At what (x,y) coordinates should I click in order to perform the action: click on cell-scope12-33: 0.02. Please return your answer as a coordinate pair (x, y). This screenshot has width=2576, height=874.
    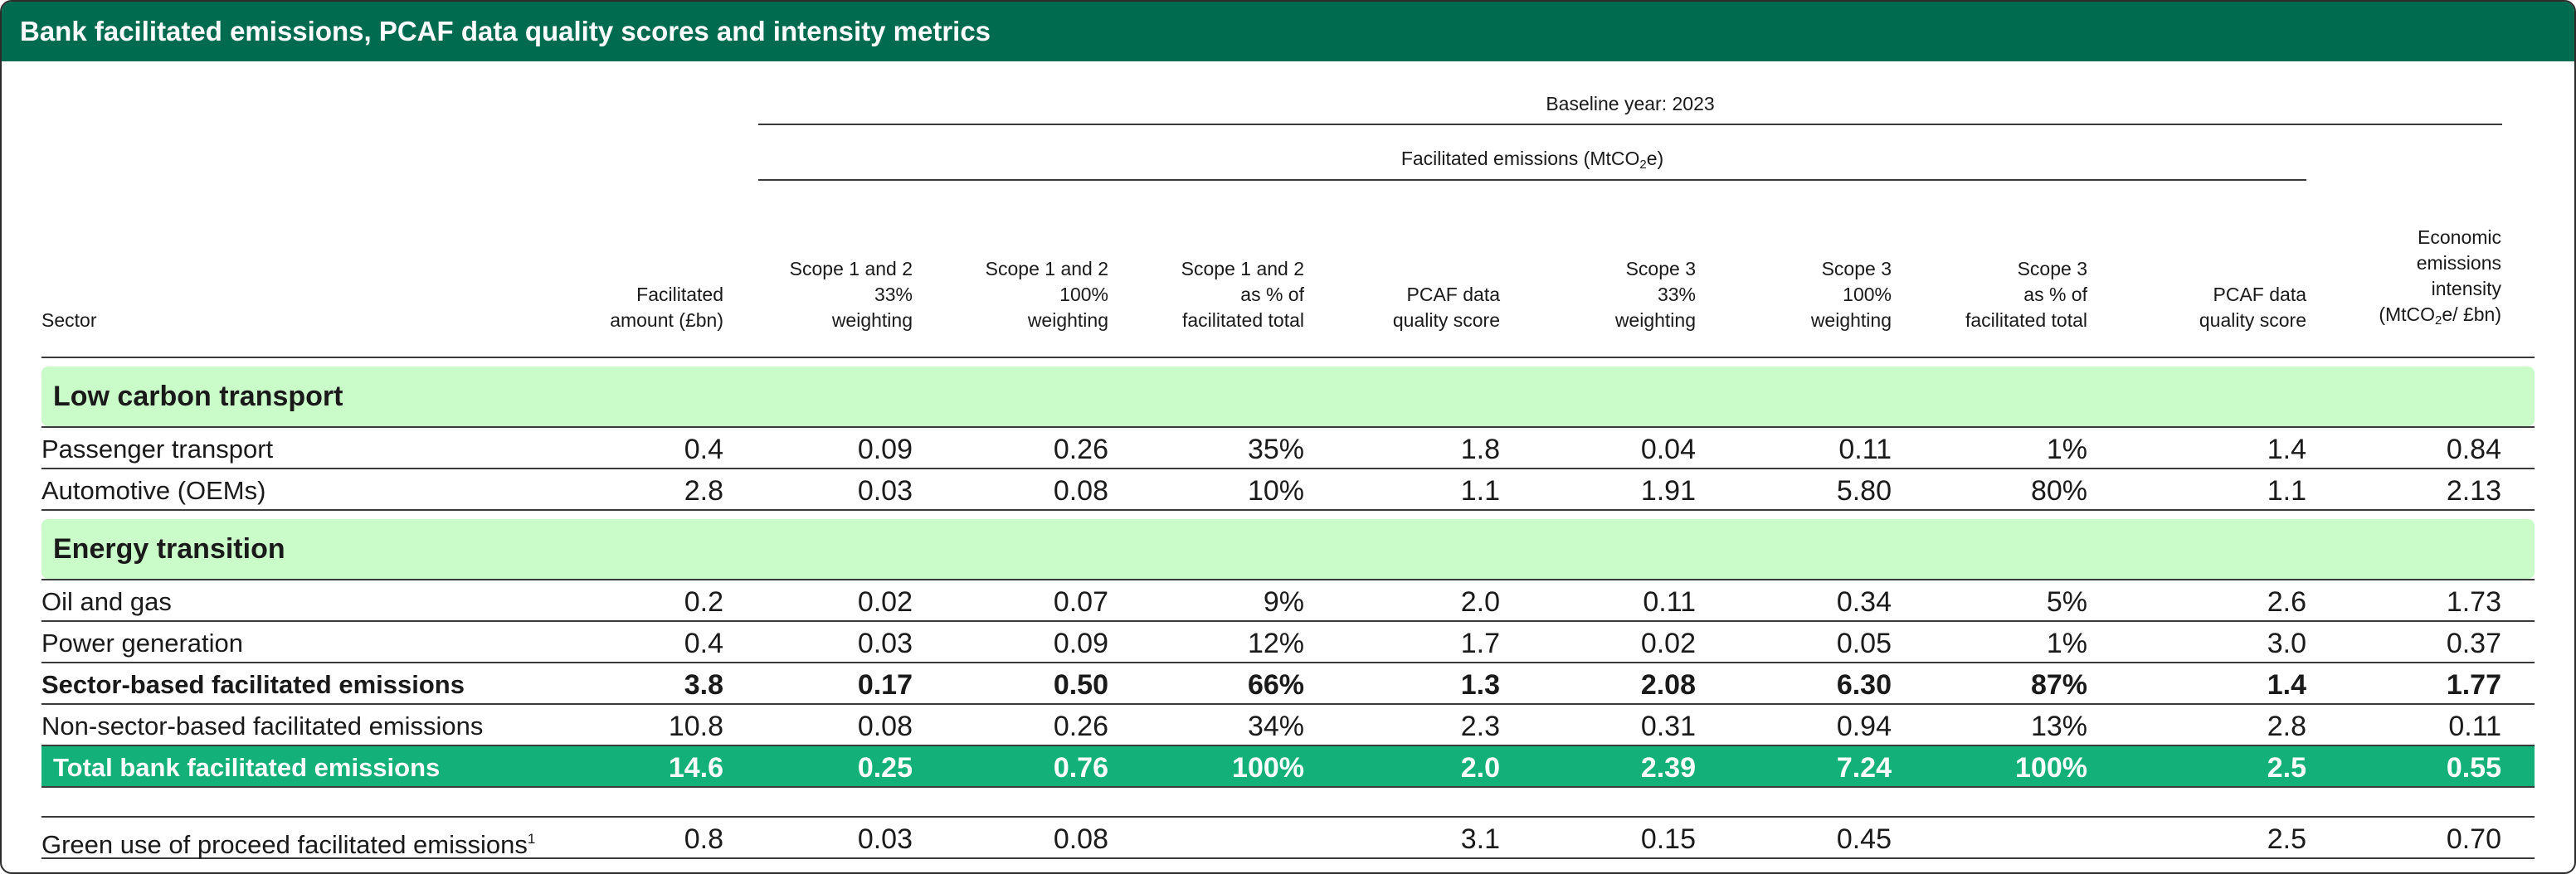
    Looking at the image, I should click on (885, 602).